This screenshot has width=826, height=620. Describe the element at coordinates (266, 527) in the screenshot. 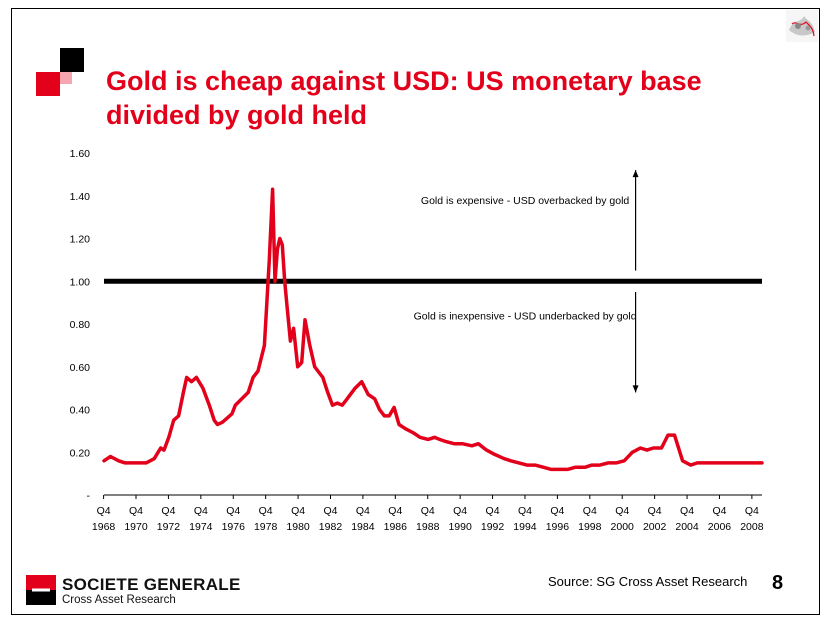

I see `x-tick-year-label: 1978` at that location.